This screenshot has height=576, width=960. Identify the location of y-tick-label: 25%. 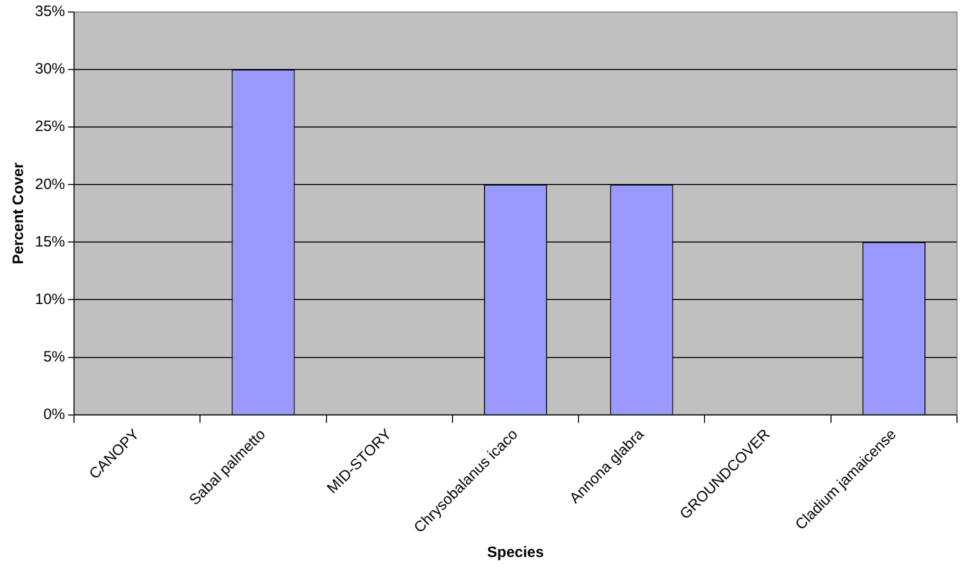
(50, 127).